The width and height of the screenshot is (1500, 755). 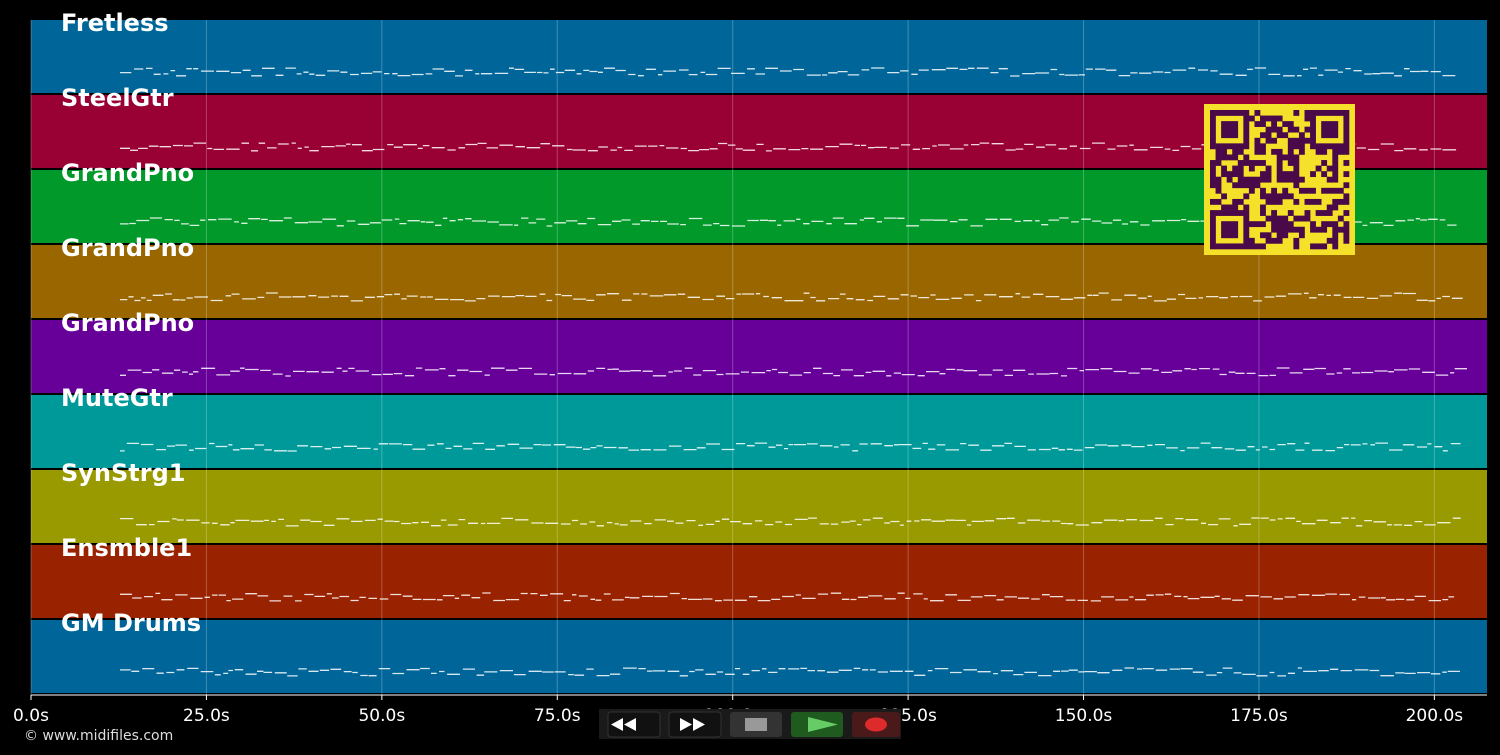 What do you see at coordinates (756, 724) in the screenshot?
I see `stop-button` at bounding box center [756, 724].